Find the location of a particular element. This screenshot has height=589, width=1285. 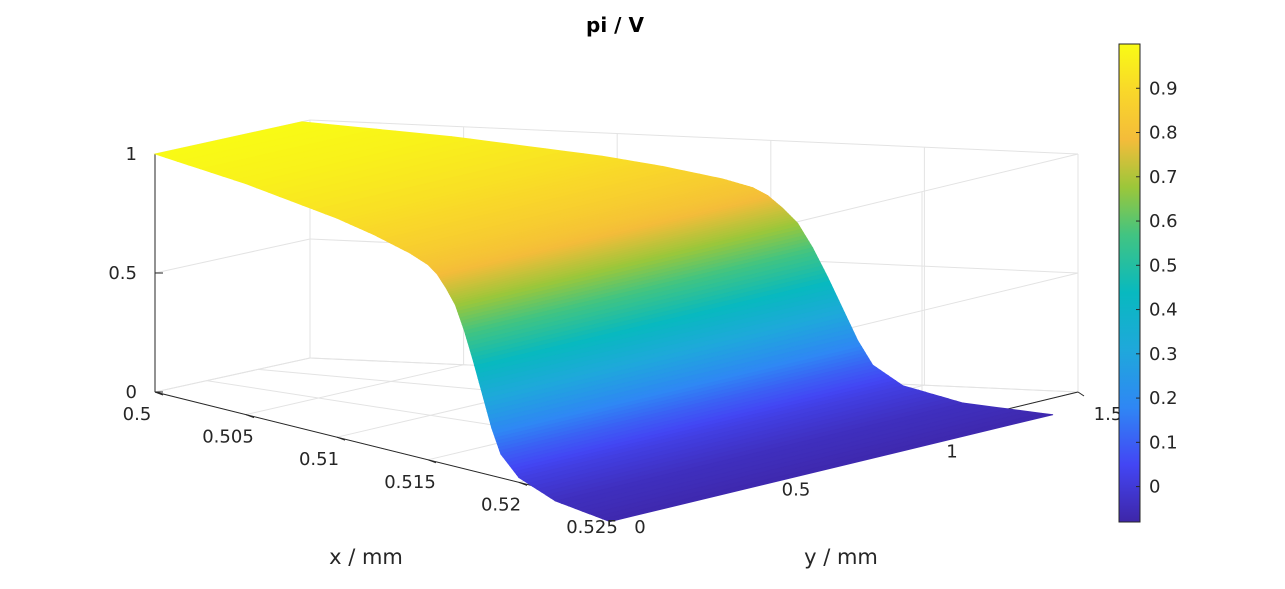

z-tick-label: 0.5 is located at coordinates (122, 273).